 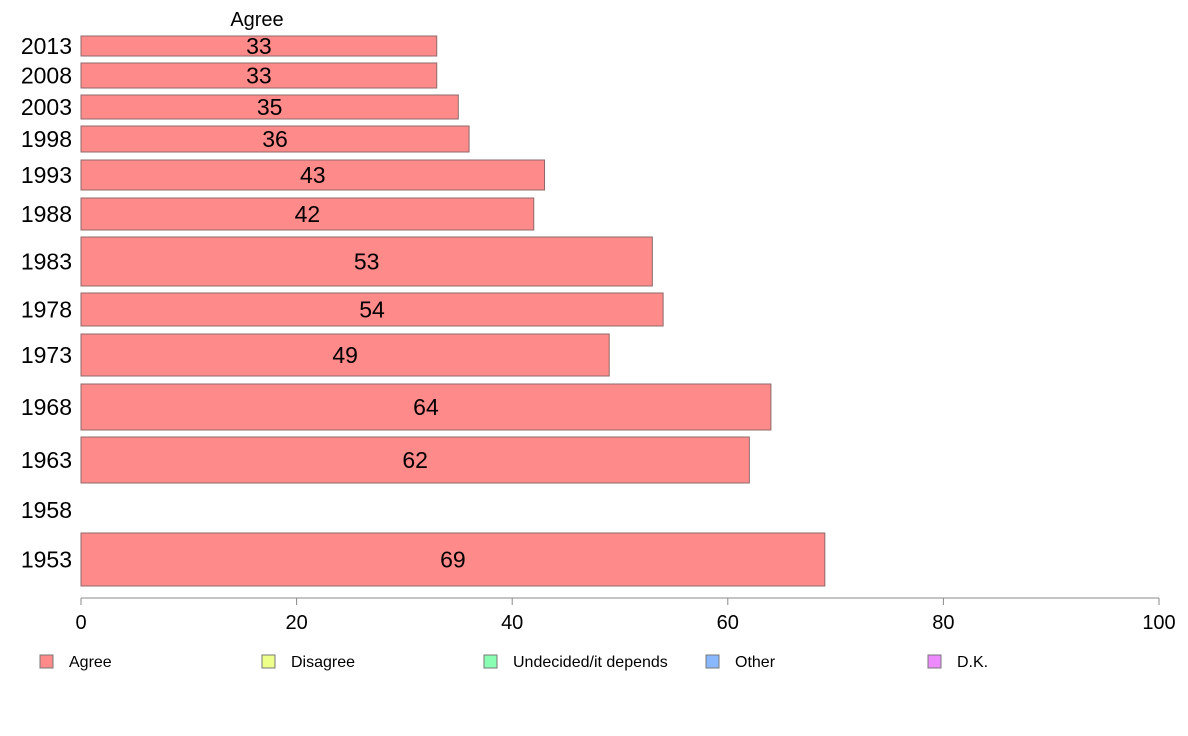 What do you see at coordinates (512, 623) in the screenshot?
I see `x-tick-label-40: 40` at bounding box center [512, 623].